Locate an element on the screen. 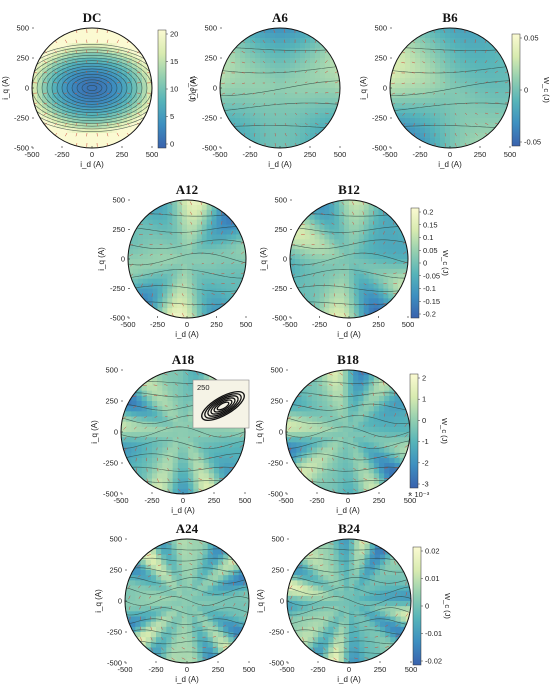  colorbar-tick-label: -0.1 is located at coordinates (429, 288).